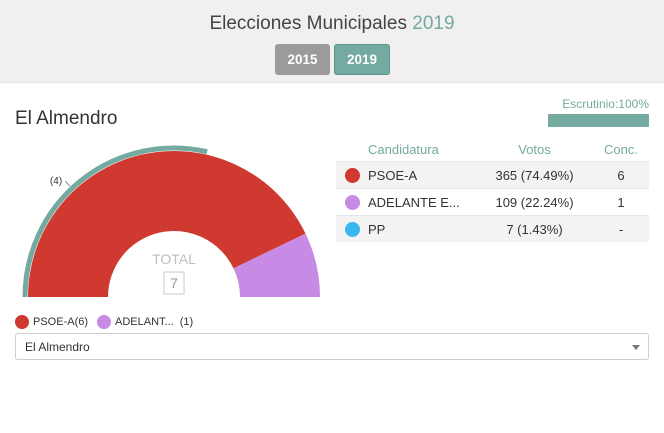 The height and width of the screenshot is (433, 664). Describe the element at coordinates (621, 149) in the screenshot. I see `header-seats: Conc.` at that location.